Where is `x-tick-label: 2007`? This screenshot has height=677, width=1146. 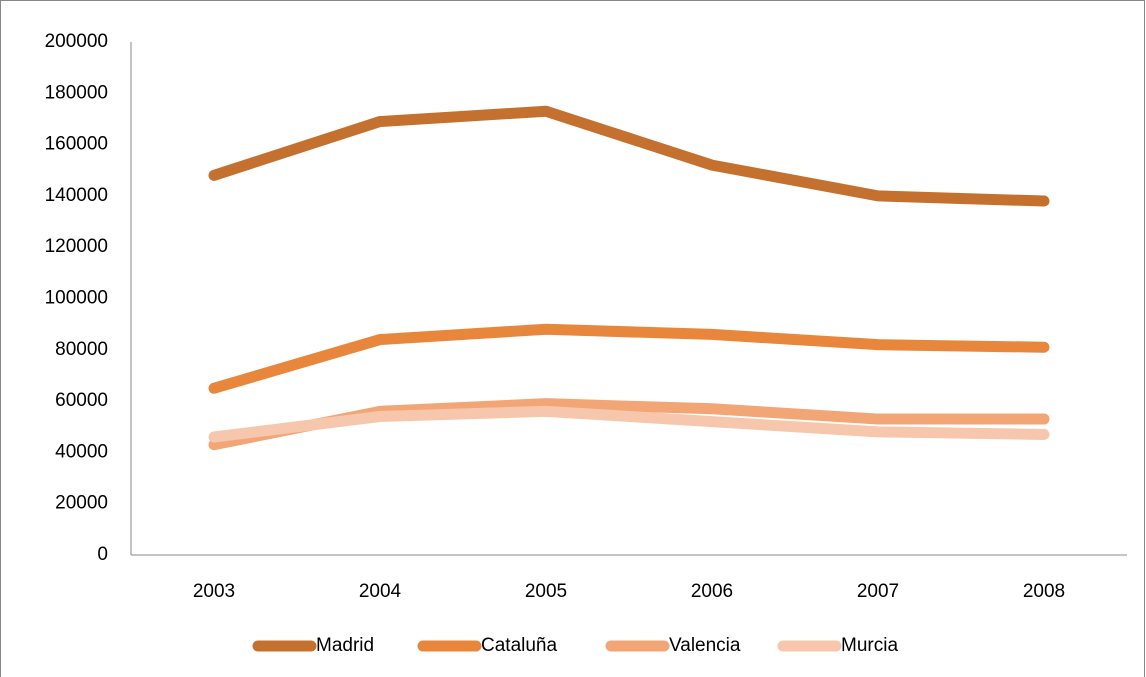 x-tick-label: 2007 is located at coordinates (878, 591).